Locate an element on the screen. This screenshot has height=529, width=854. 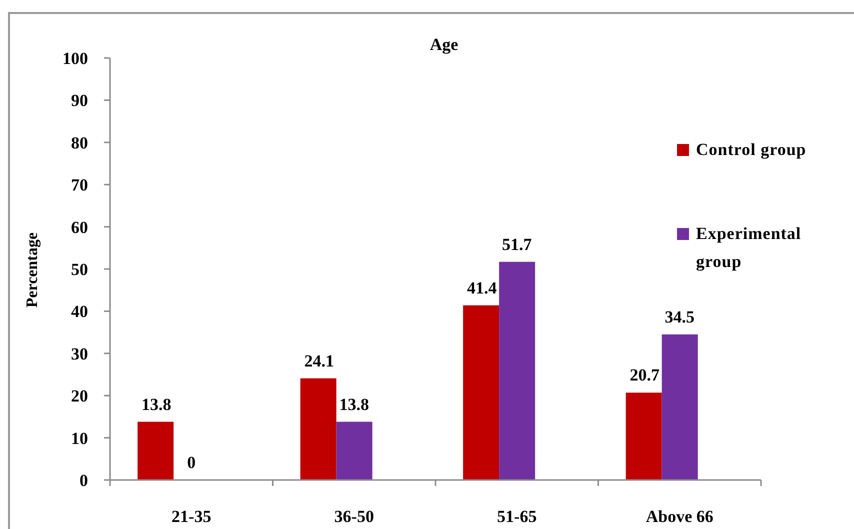
y-tick-label: 40 is located at coordinates (79, 312).